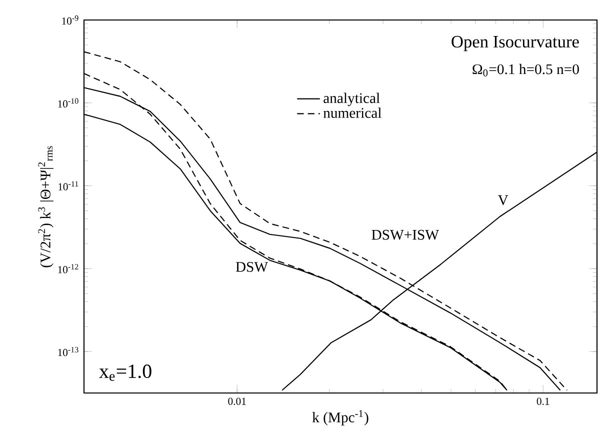 This screenshot has height=439, width=603. I want to click on x-tick-label: 0.01, so click(237, 401).